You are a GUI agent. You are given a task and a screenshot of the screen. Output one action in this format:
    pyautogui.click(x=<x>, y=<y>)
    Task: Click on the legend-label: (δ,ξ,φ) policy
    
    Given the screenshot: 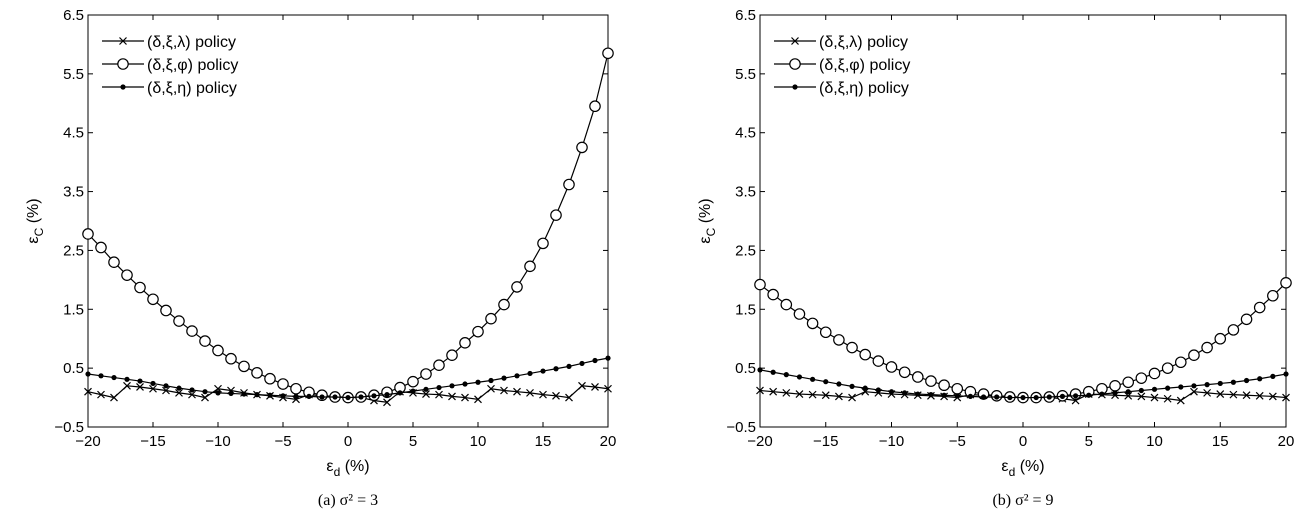 What is the action you would take?
    pyautogui.click(x=192, y=65)
    